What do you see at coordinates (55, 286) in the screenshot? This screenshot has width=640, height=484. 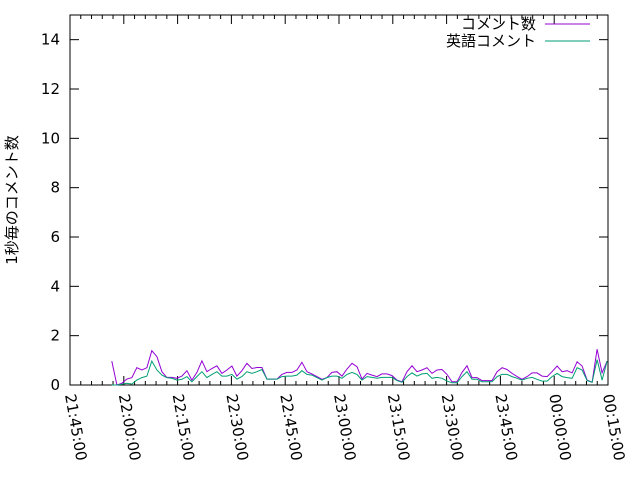 I see `y-tick-label: 4` at bounding box center [55, 286].